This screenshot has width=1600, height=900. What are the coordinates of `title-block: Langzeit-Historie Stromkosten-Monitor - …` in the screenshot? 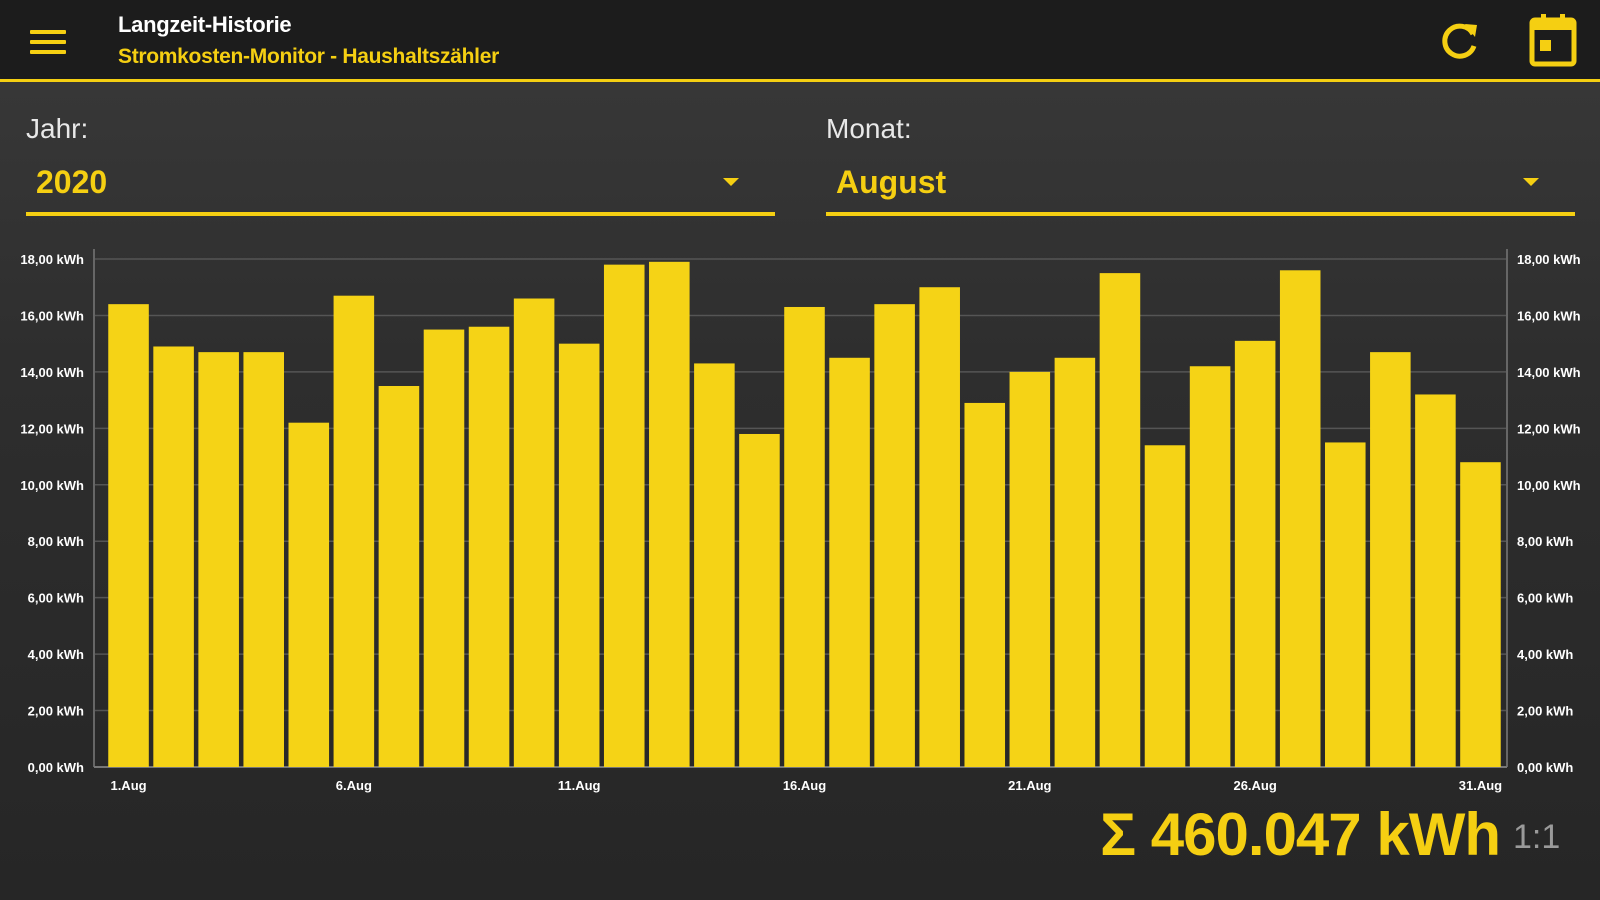 It's located at (308, 40).